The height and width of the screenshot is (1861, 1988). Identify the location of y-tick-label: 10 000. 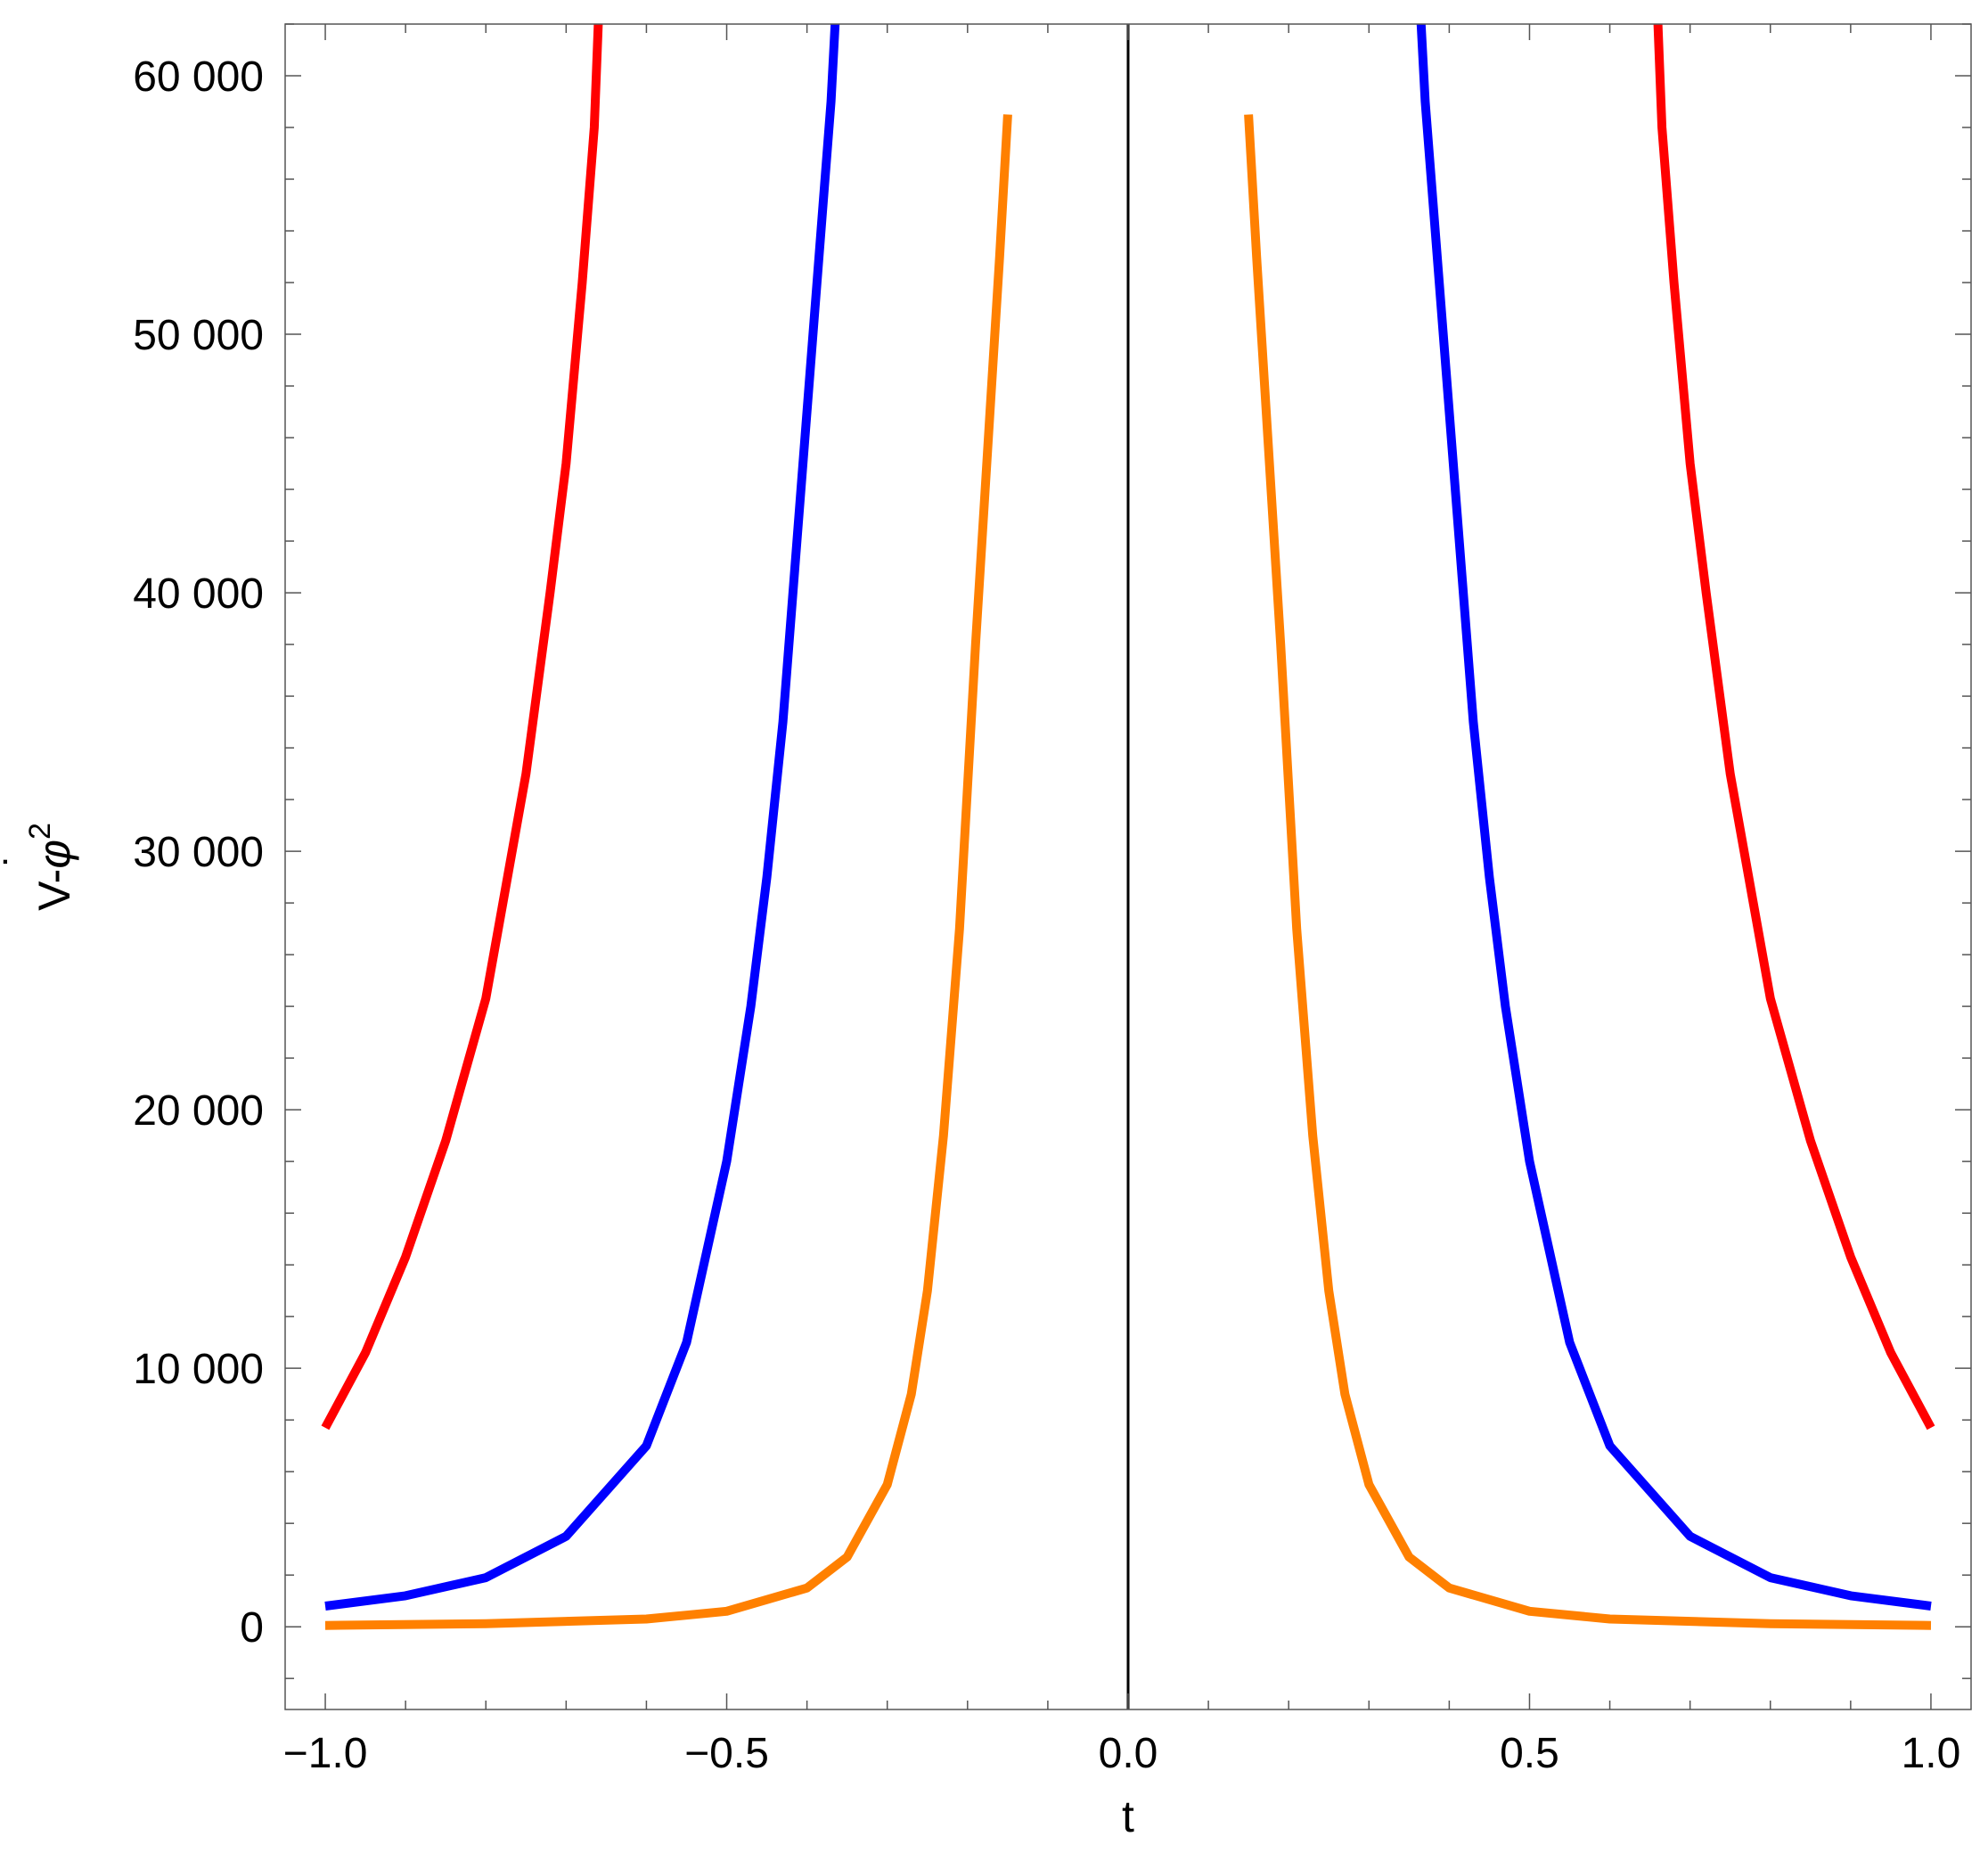
(199, 1369).